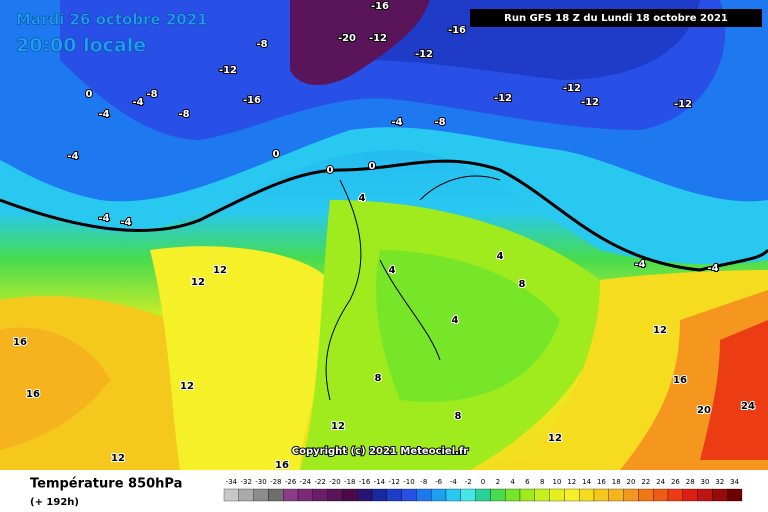  What do you see at coordinates (232, 482) in the screenshot?
I see `scale-label: -34` at bounding box center [232, 482].